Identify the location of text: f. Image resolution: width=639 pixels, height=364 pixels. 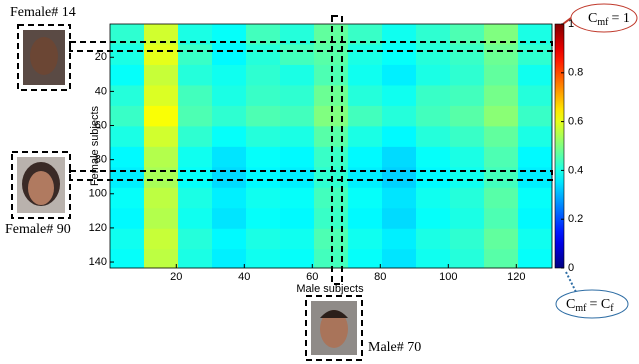
(612, 308).